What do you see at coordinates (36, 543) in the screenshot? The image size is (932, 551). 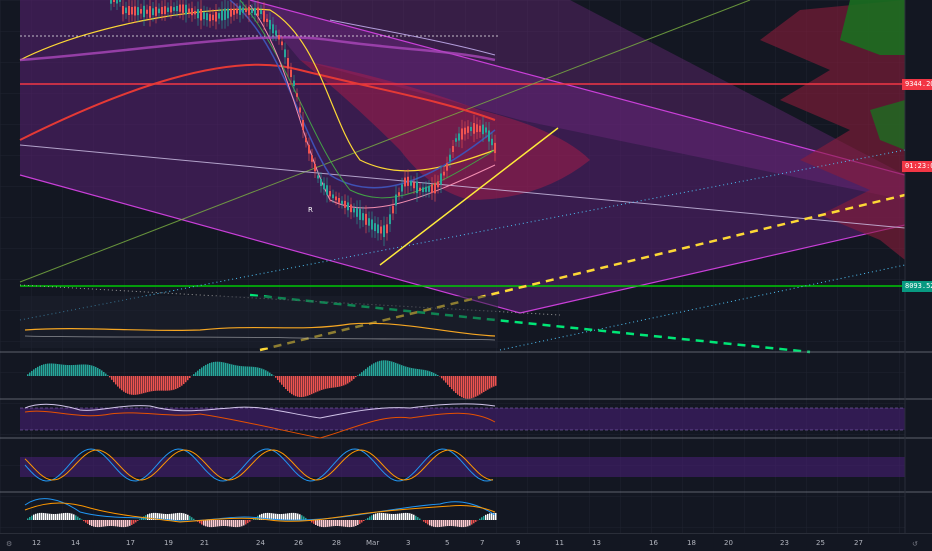 I see `date-label: 12` at bounding box center [36, 543].